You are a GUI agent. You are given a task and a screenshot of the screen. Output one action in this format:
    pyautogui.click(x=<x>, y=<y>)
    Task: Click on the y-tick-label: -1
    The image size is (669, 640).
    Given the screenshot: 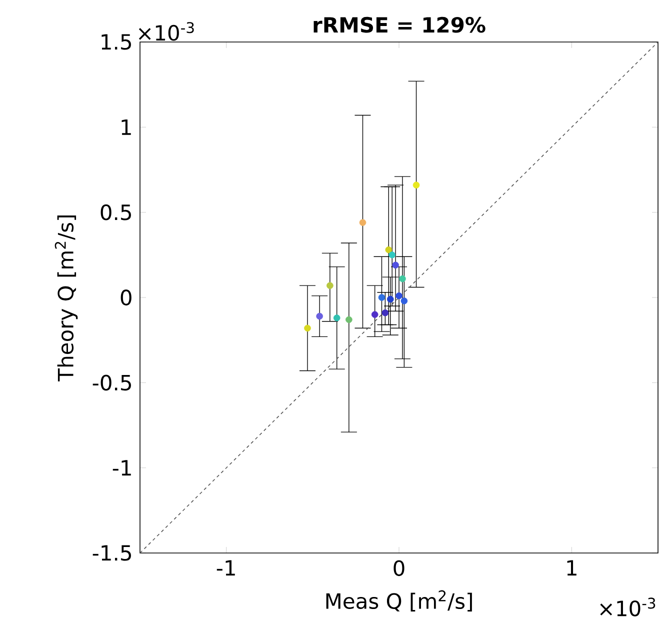 What is the action you would take?
    pyautogui.click(x=121, y=468)
    